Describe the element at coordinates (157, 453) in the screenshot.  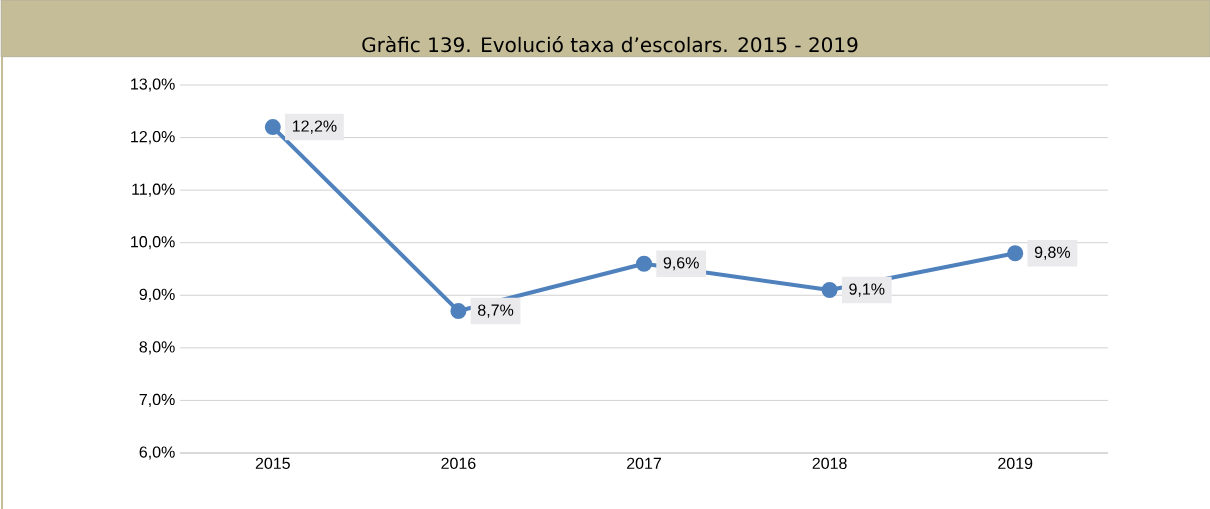
I see `y-tick-label: 6,0%` at that location.